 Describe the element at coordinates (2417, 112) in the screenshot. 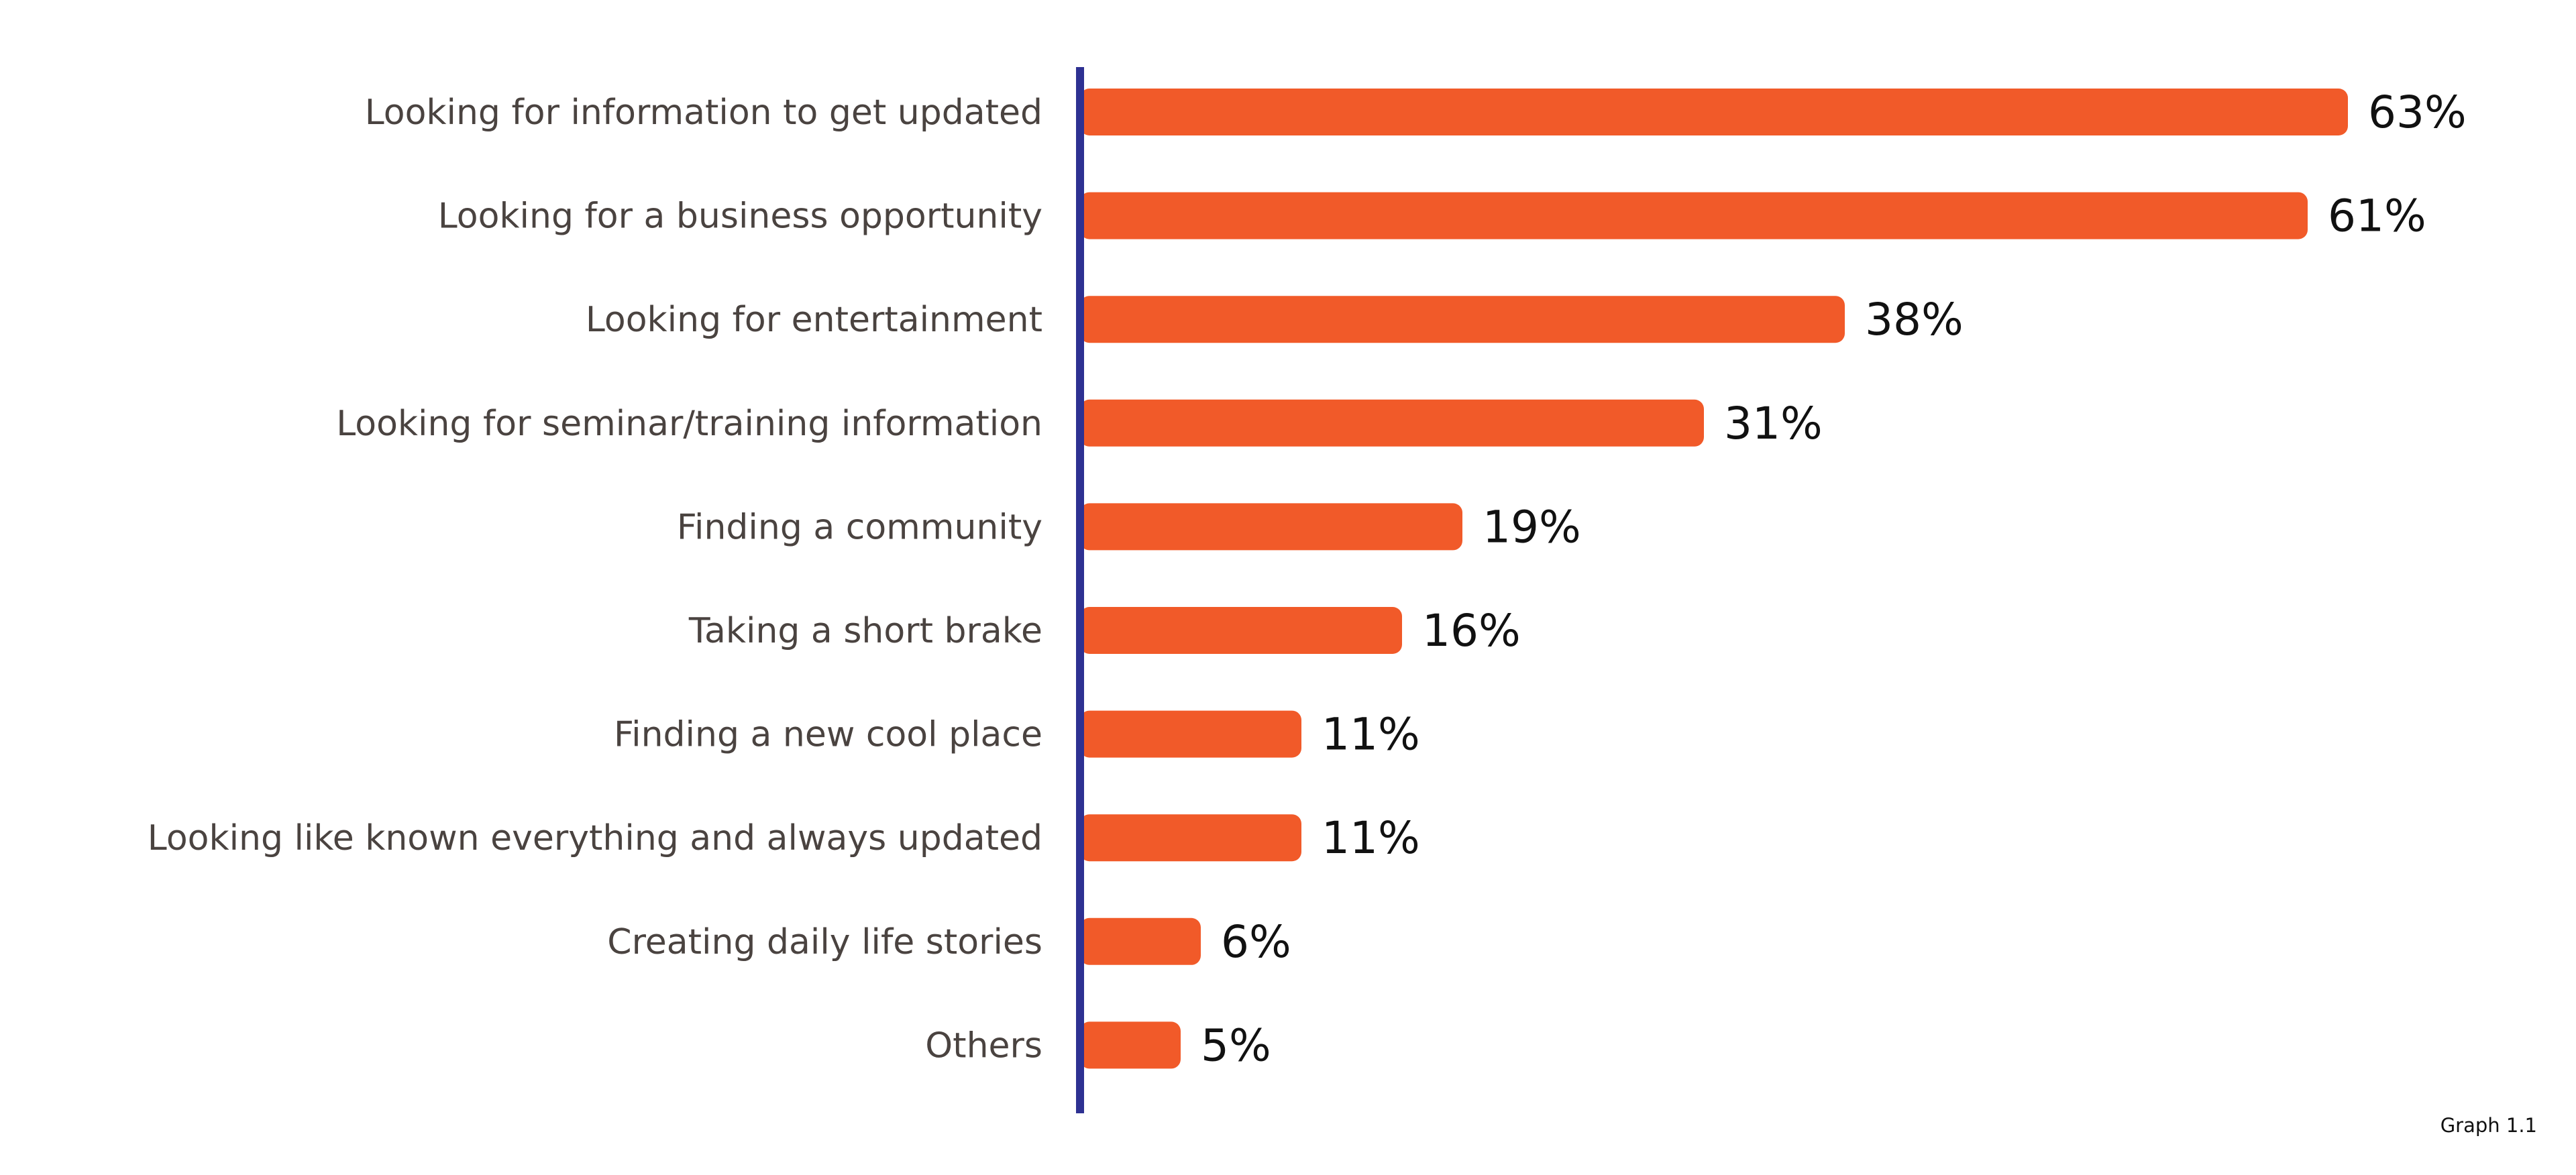

I see `value-label-1: 63%` at that location.